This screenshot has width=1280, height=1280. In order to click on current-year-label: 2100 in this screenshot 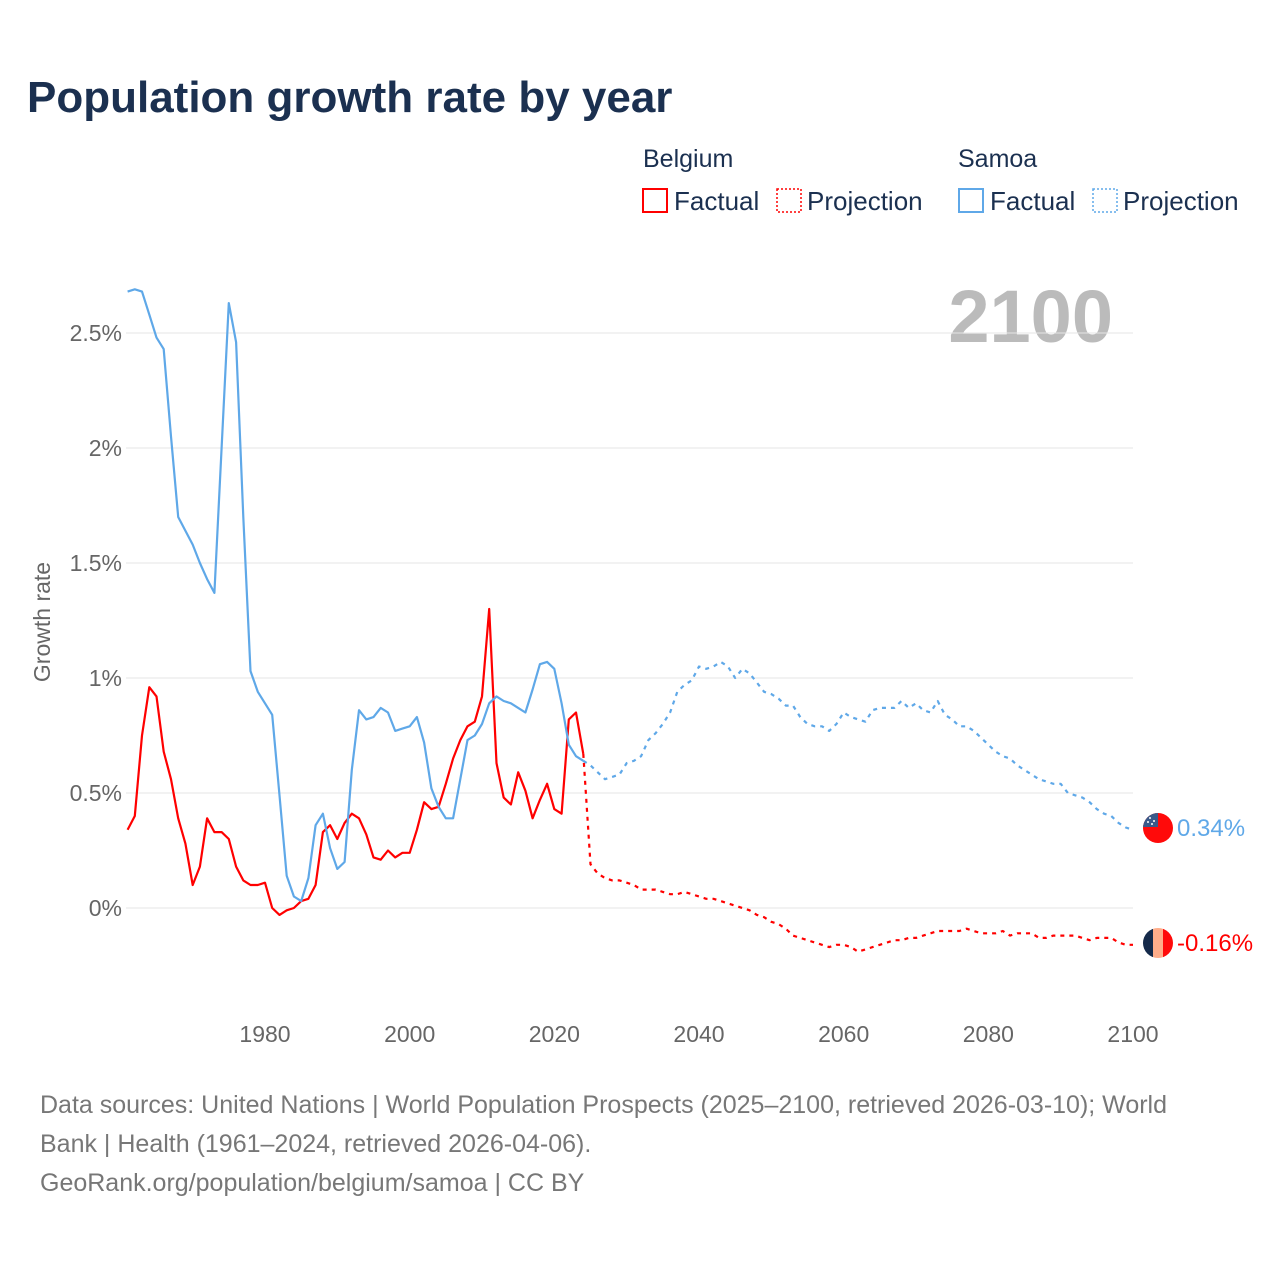, I will do `click(1030, 316)`.